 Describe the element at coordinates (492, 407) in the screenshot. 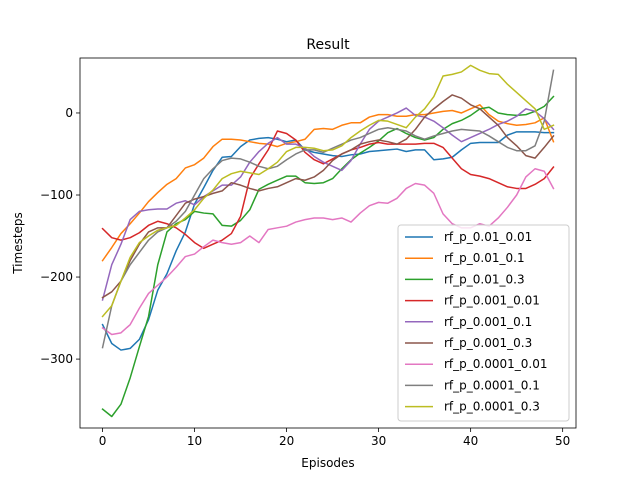

I see `legend-label: rf_p_0.0001_0.3` at that location.